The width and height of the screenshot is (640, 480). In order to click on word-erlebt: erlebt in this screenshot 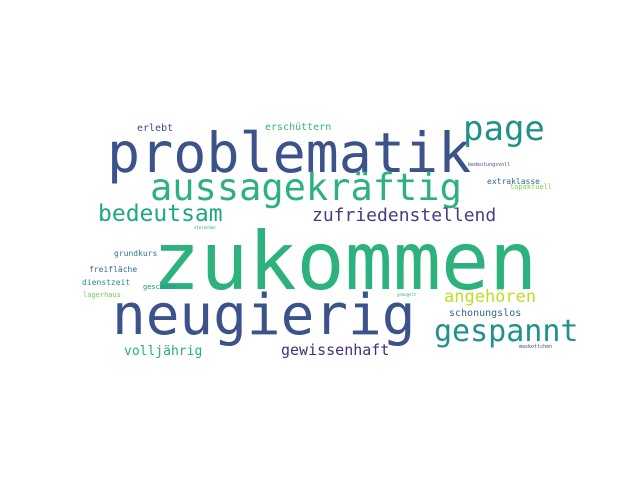, I will do `click(155, 128)`.